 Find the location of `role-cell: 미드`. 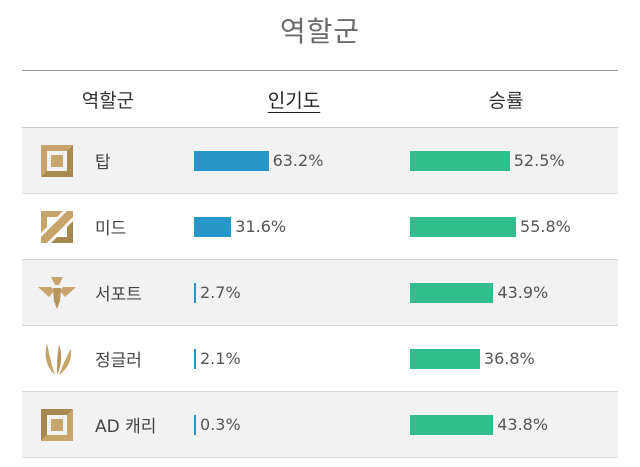

role-cell: 미드 is located at coordinates (108, 227).